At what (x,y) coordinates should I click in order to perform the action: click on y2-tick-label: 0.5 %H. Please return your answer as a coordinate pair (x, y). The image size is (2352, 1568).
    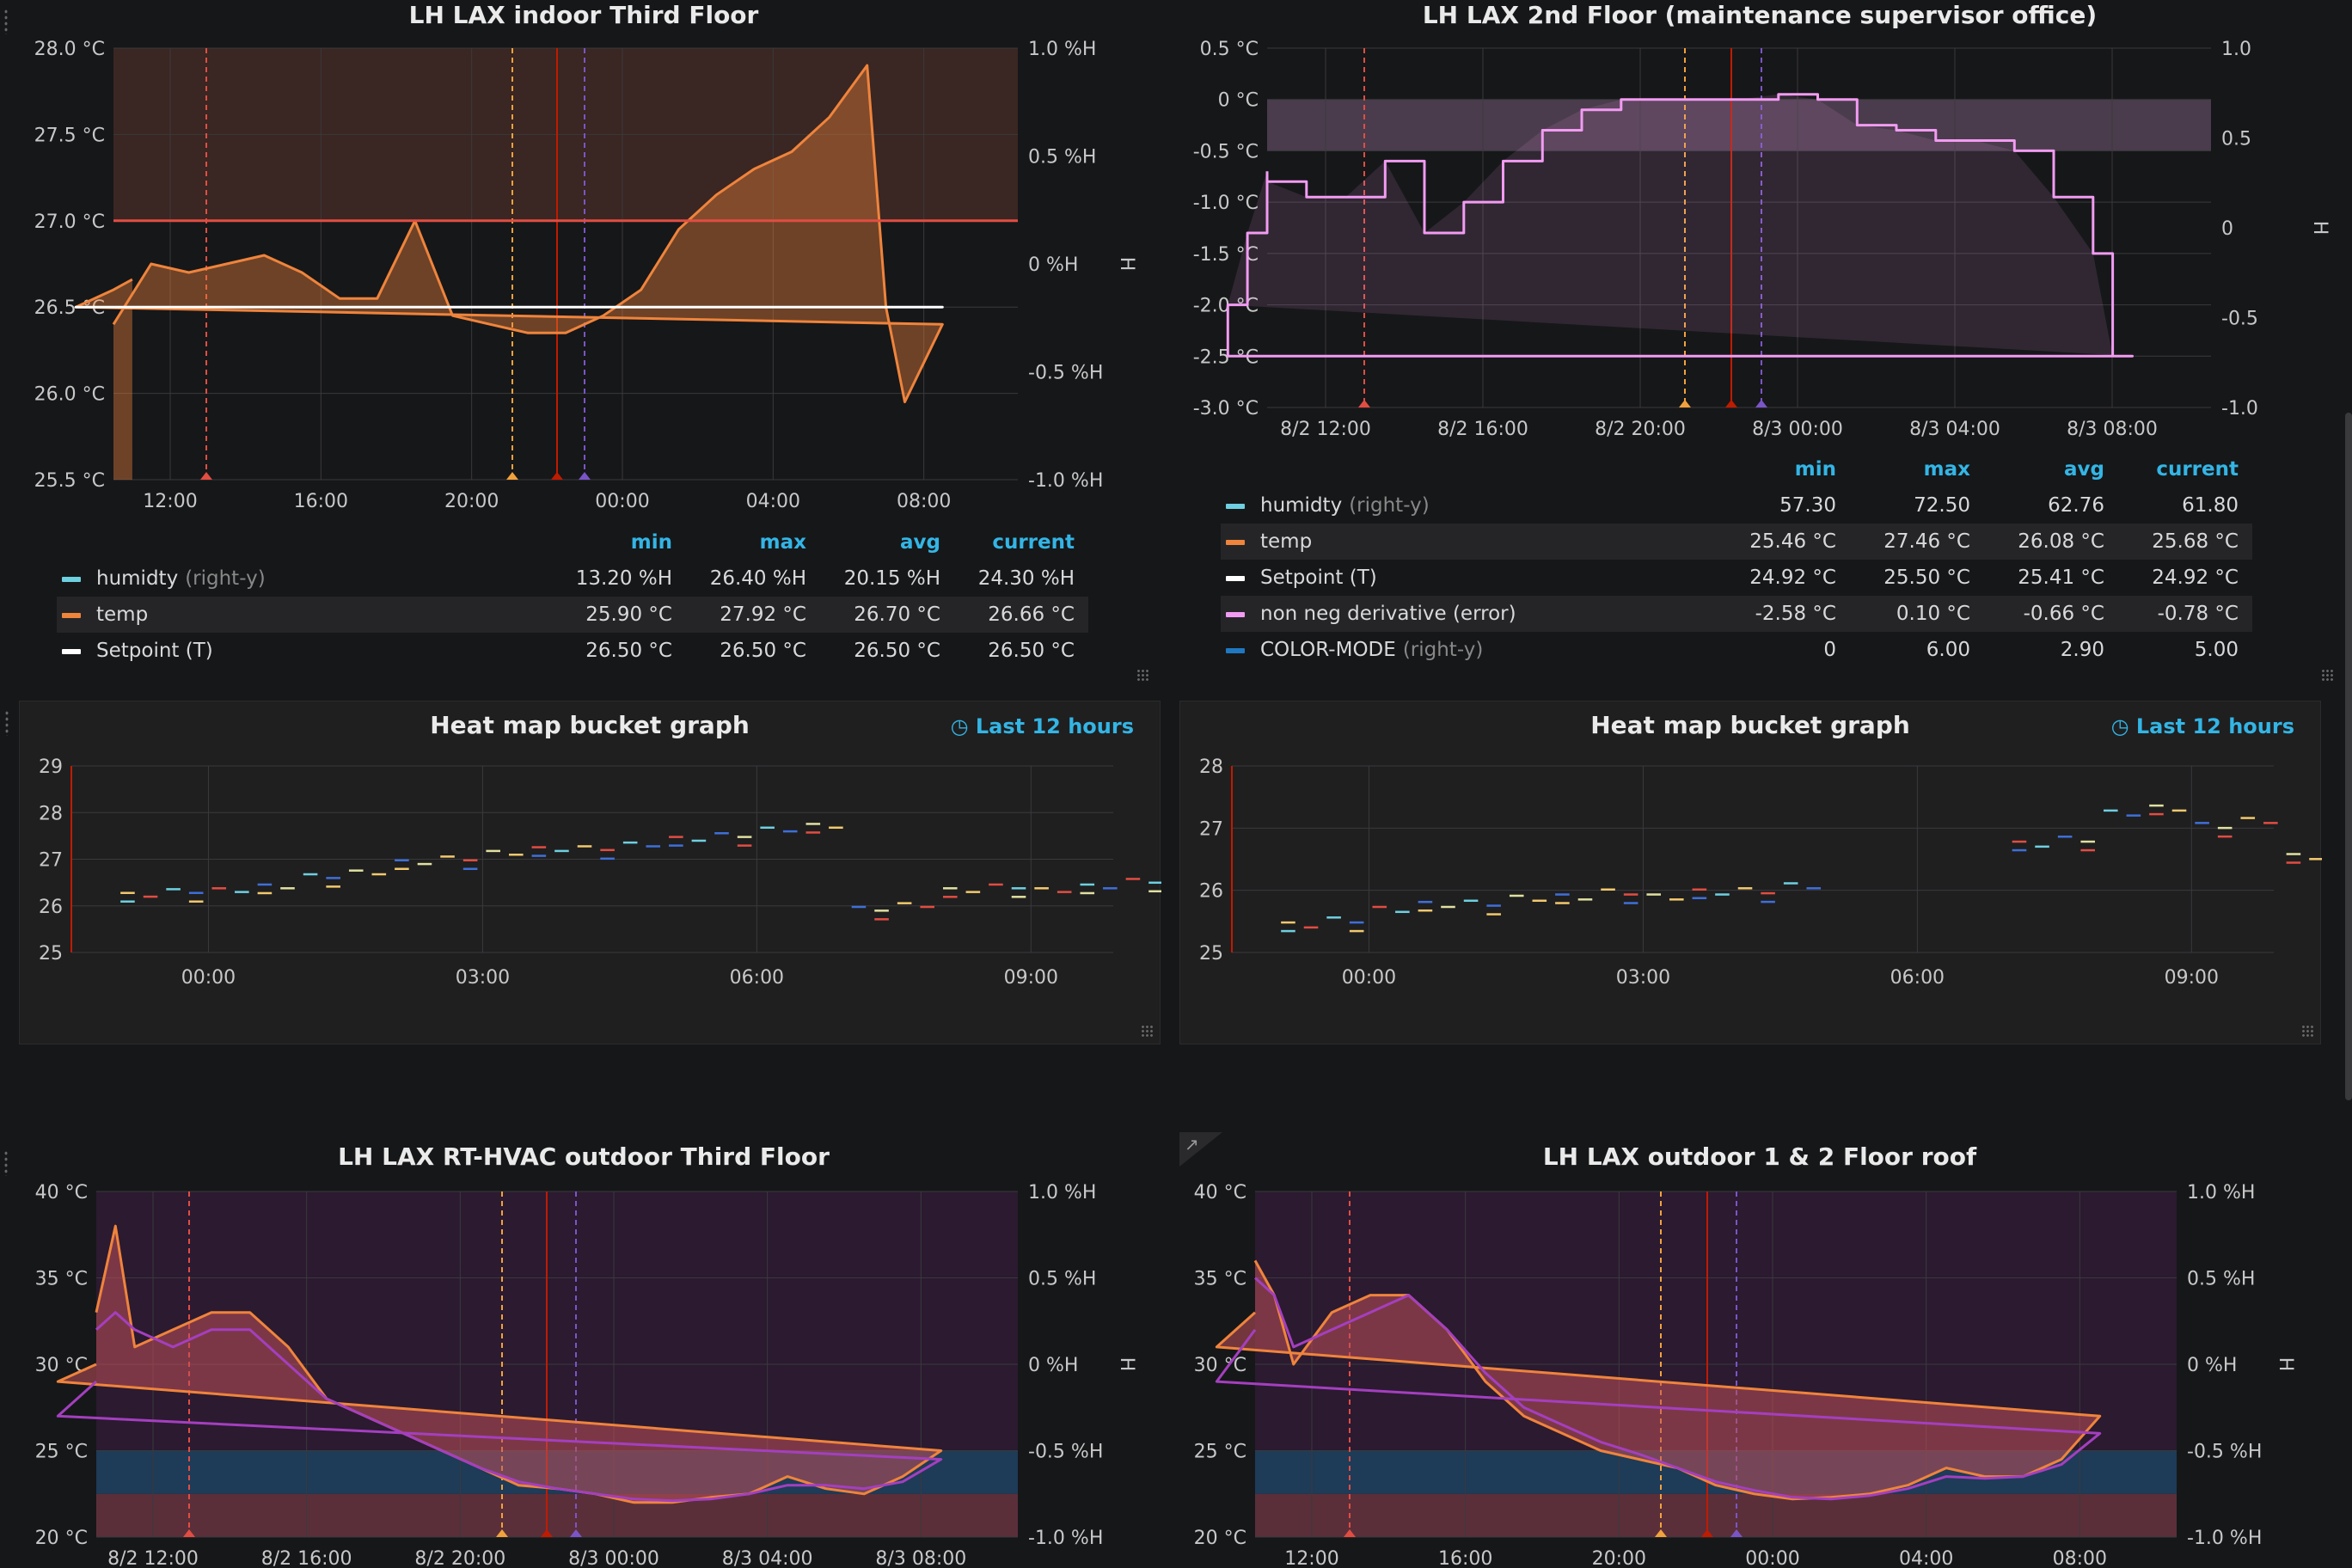
    Looking at the image, I should click on (1062, 1279).